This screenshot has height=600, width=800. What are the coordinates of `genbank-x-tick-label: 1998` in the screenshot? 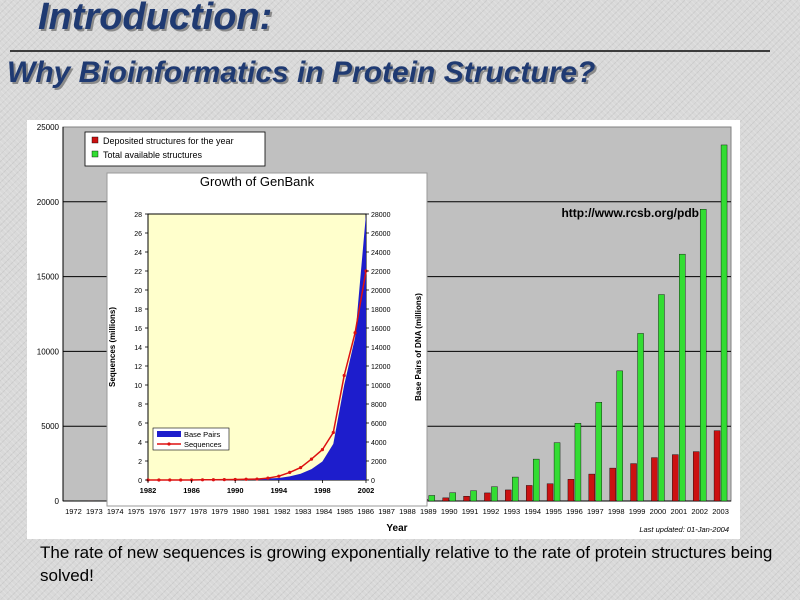 It's located at (322, 490).